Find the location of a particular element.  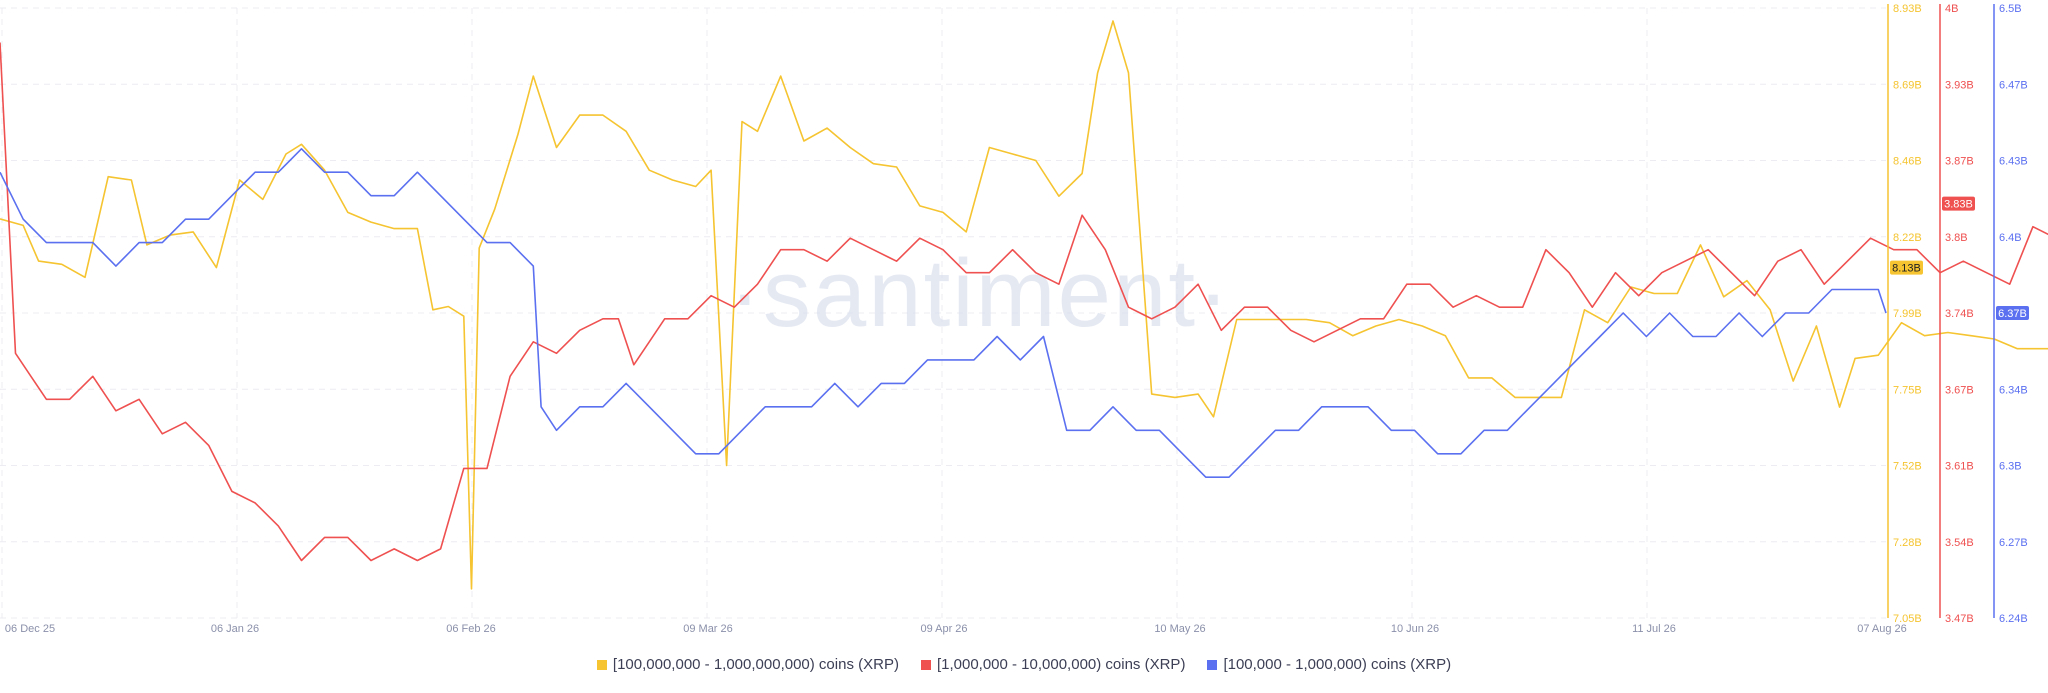

y-tick-label-a2: 3.67B is located at coordinates (1959, 390).